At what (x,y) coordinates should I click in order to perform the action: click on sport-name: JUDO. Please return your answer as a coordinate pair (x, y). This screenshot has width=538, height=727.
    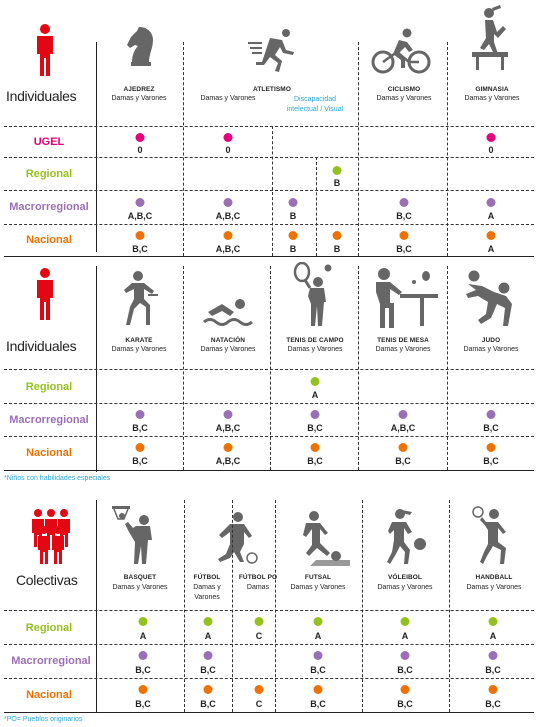
    Looking at the image, I should click on (491, 340).